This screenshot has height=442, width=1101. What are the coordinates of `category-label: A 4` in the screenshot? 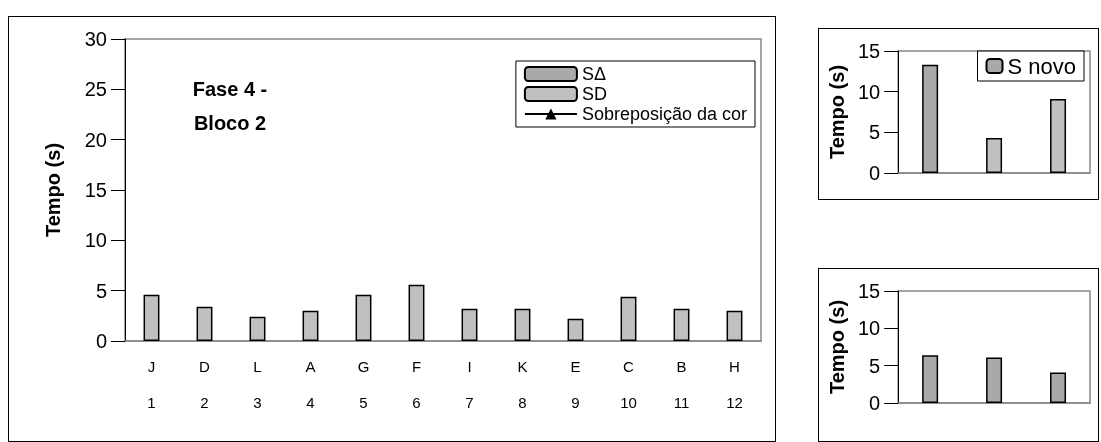 It's located at (310, 384).